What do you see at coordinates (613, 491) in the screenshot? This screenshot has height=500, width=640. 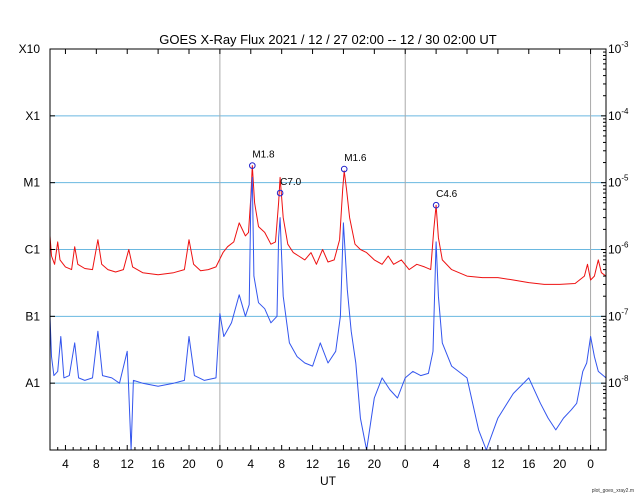 I see `plot-credit: plot_goes_xray2.m` at bounding box center [613, 491].